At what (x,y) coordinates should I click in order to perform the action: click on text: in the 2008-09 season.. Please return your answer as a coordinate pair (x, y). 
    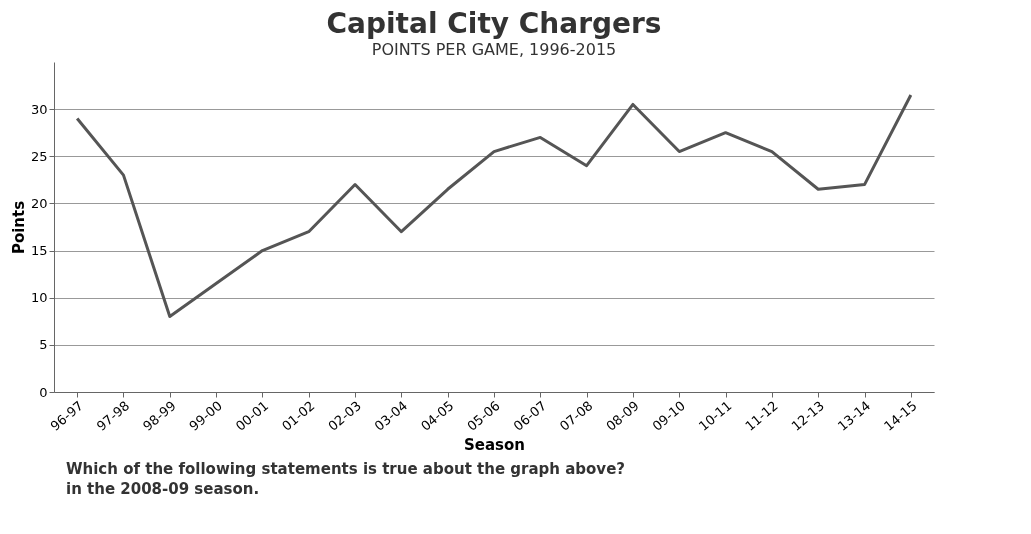
    Looking at the image, I should click on (163, 489).